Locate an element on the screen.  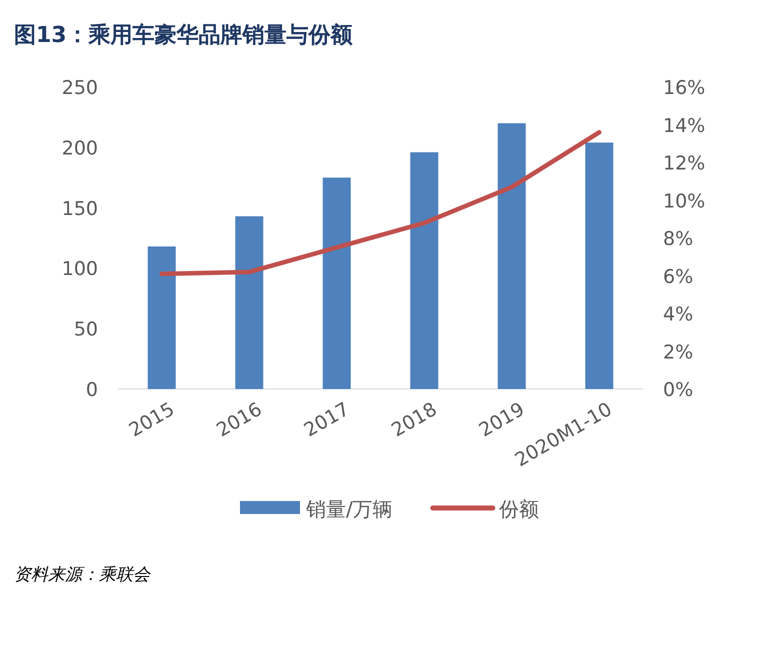
y-tick-label: 50 is located at coordinates (86, 329).